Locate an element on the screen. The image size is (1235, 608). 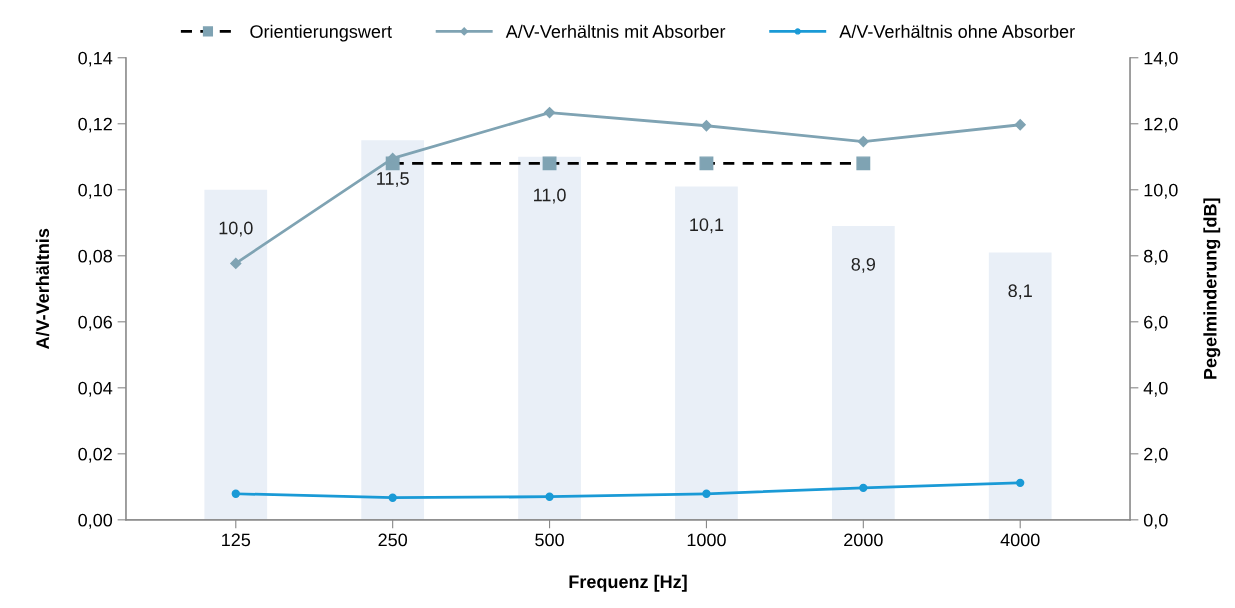
y2-tick-label: 12,0 is located at coordinates (1161, 125).